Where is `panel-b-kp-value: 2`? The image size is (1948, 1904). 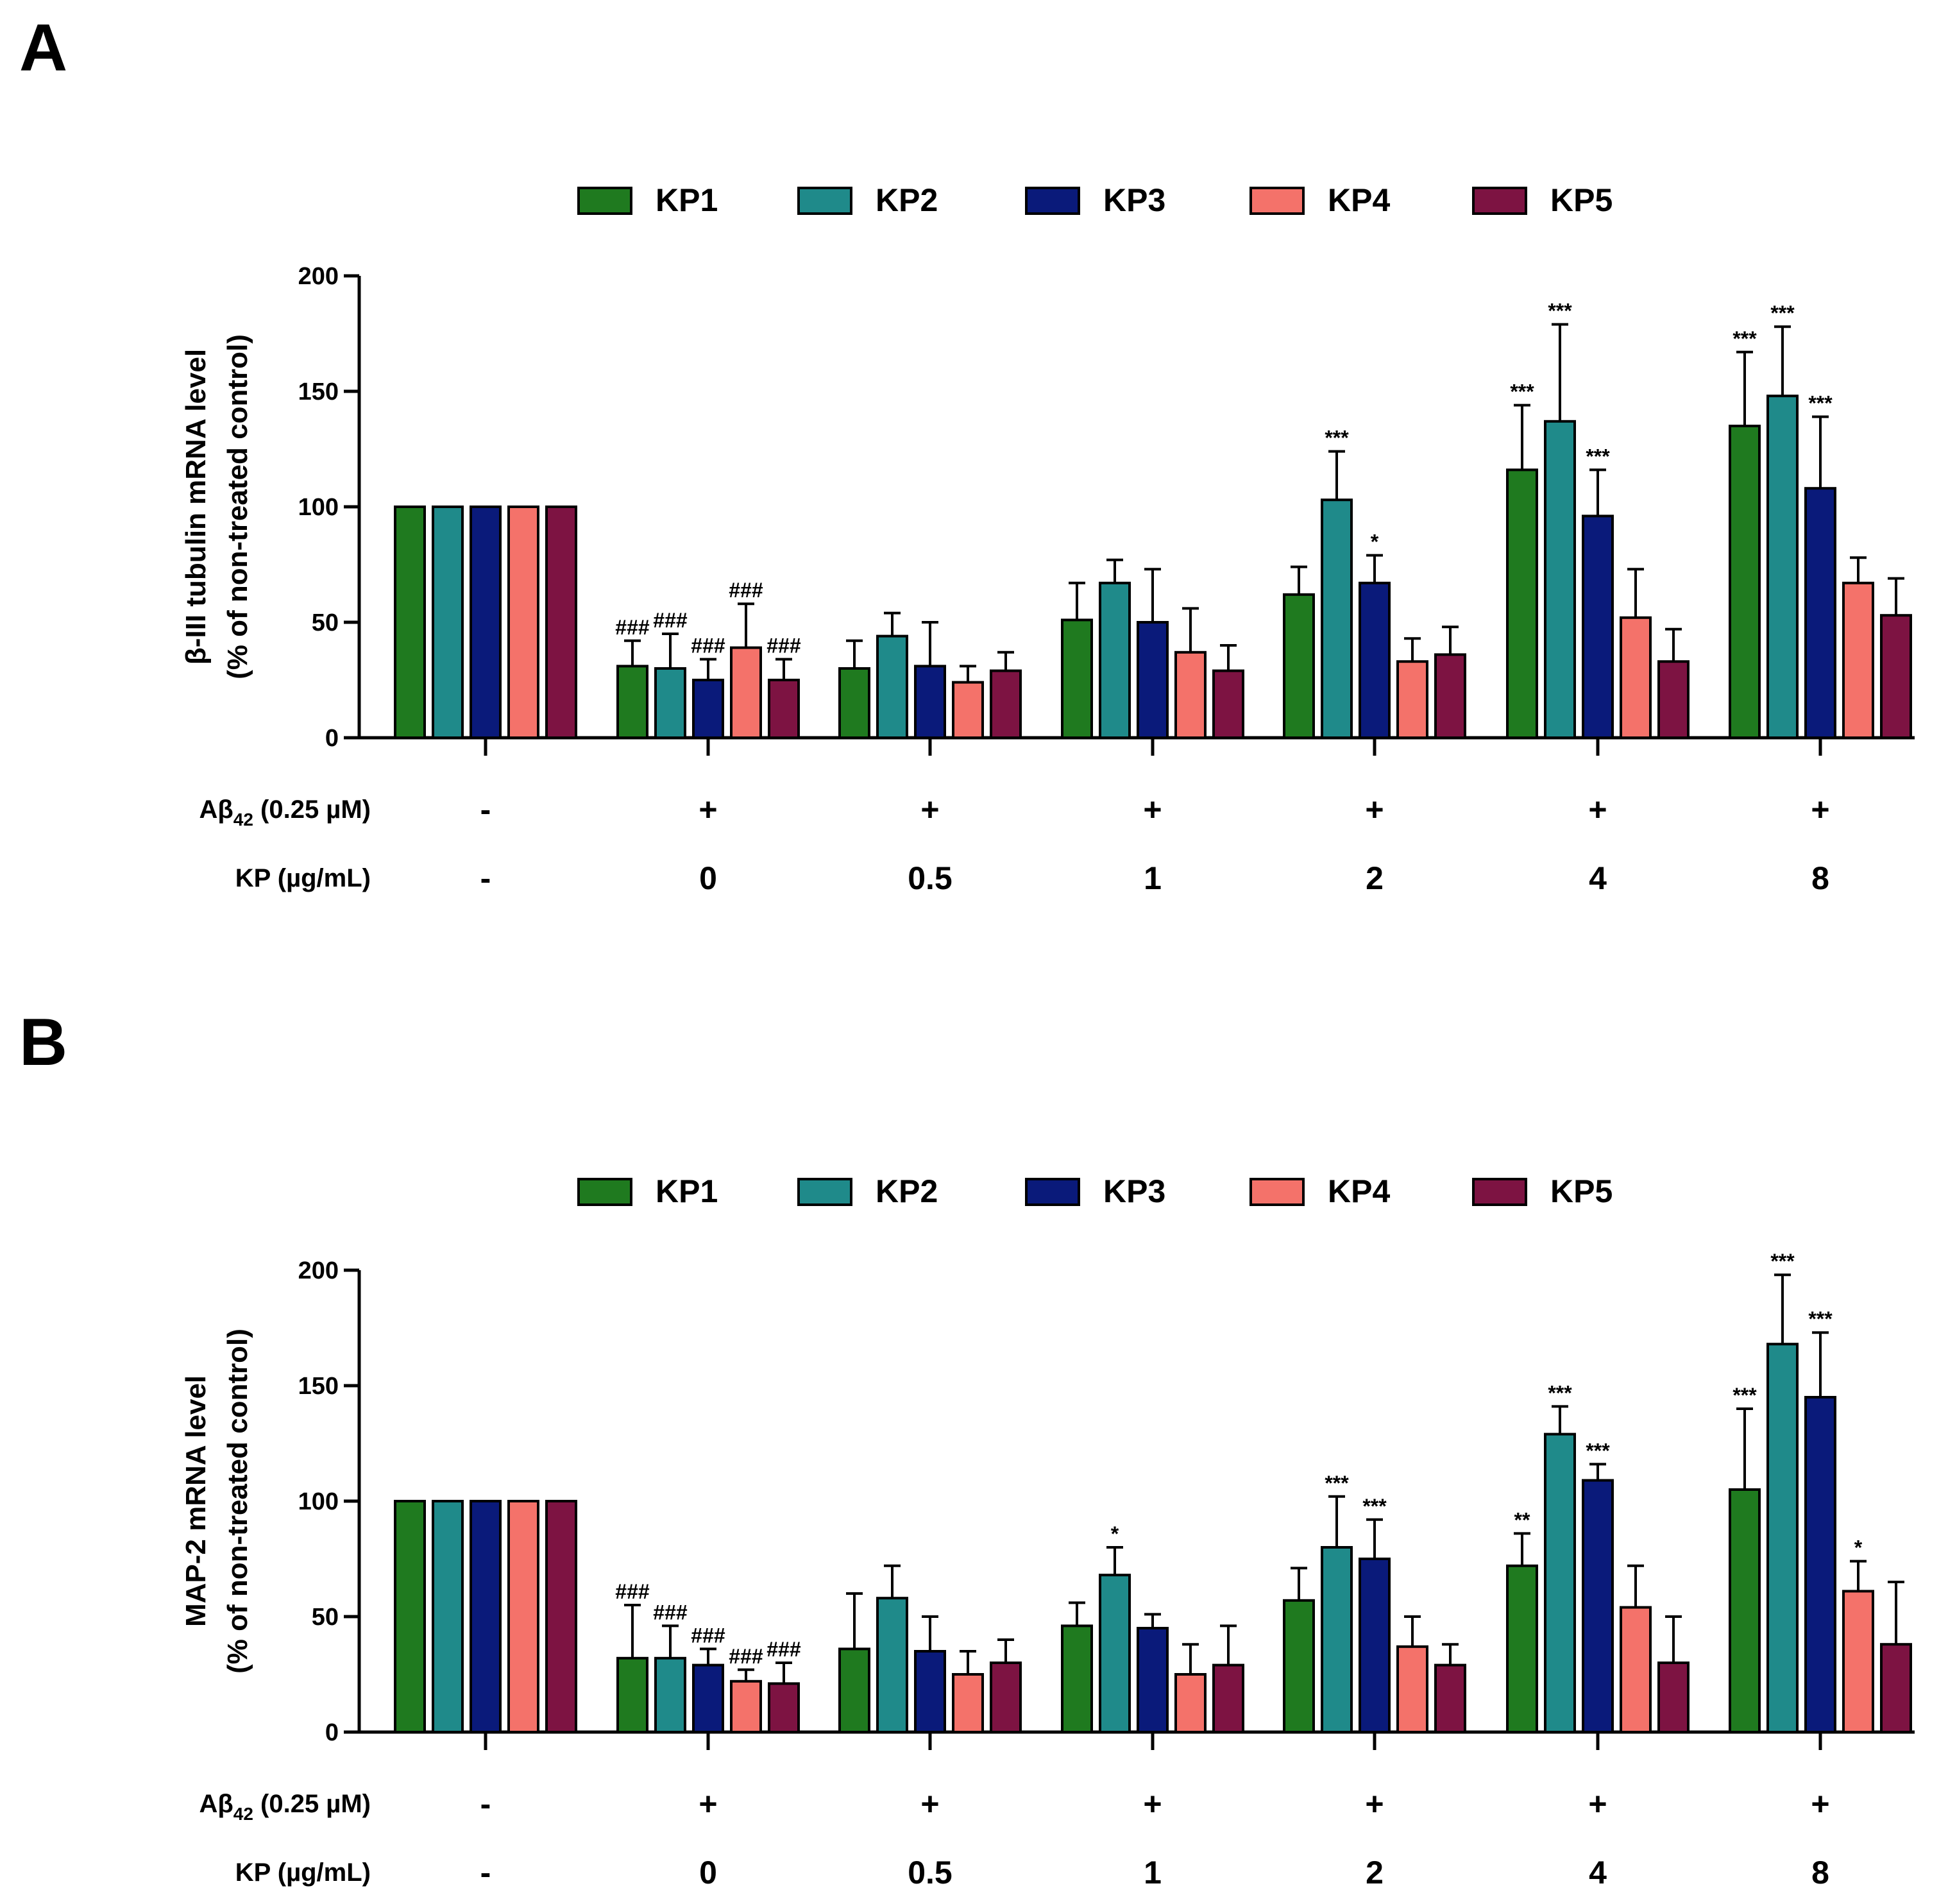
panel-b-kp-value: 2 is located at coordinates (1375, 1873).